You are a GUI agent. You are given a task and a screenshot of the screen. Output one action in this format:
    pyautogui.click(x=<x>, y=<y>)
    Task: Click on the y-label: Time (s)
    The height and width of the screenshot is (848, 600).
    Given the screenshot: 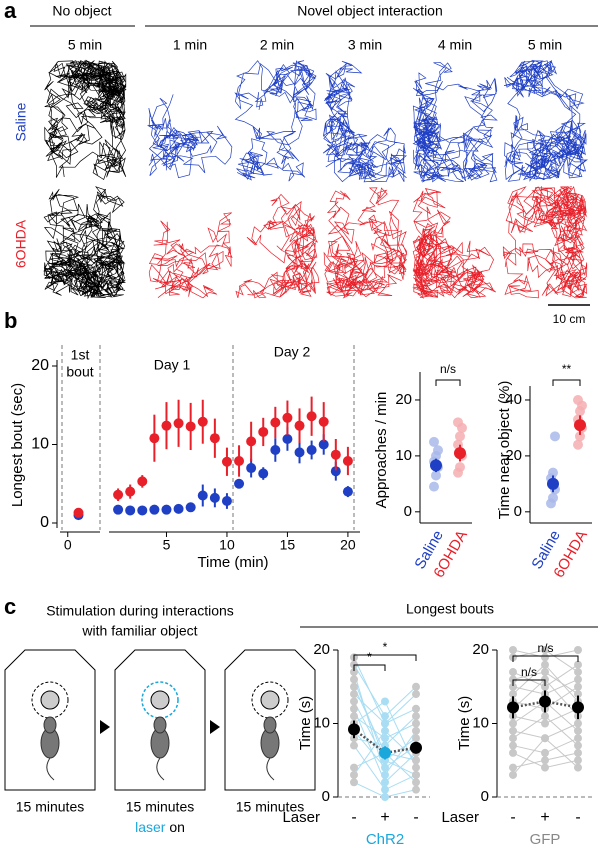 What is the action you would take?
    pyautogui.click(x=305, y=723)
    